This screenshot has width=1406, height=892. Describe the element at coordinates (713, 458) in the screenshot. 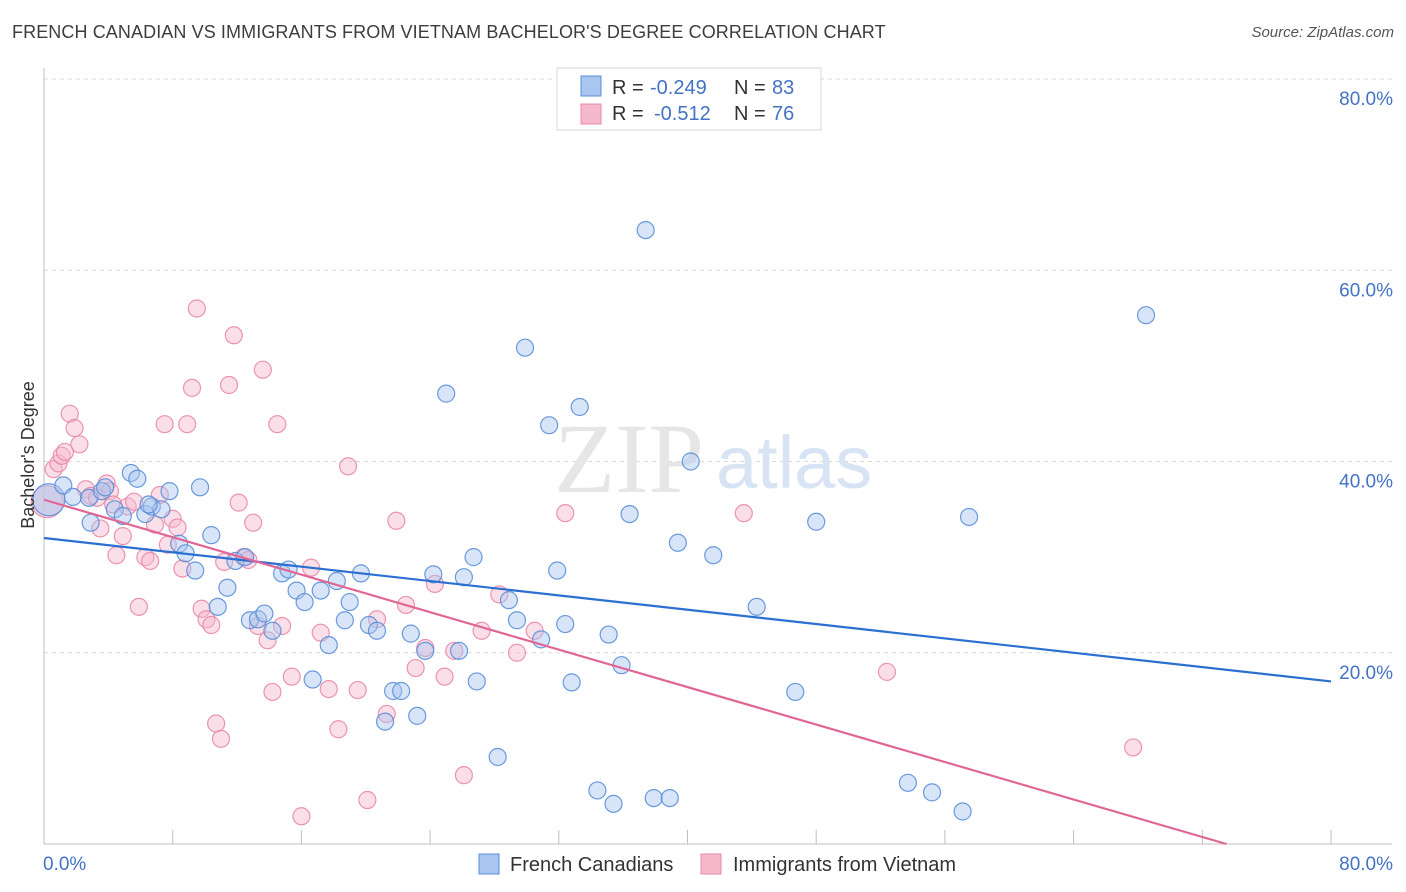

I see `watermark: ZIP atlas` at that location.